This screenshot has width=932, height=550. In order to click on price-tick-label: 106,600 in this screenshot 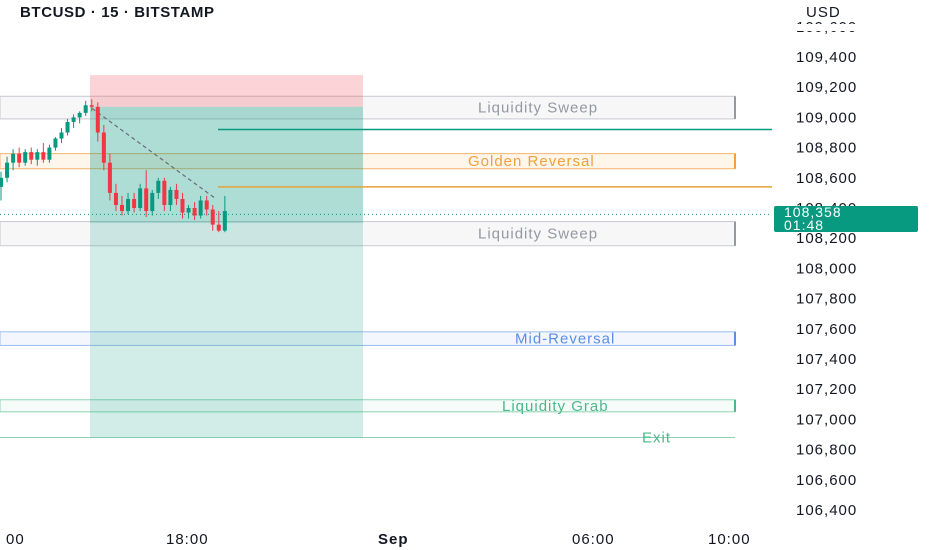, I will do `click(826, 480)`.